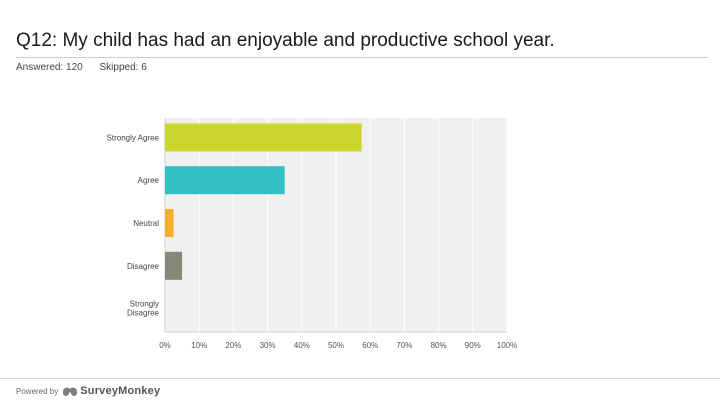 The height and width of the screenshot is (405, 720). What do you see at coordinates (199, 345) in the screenshot?
I see `x-tick-label: 10%` at bounding box center [199, 345].